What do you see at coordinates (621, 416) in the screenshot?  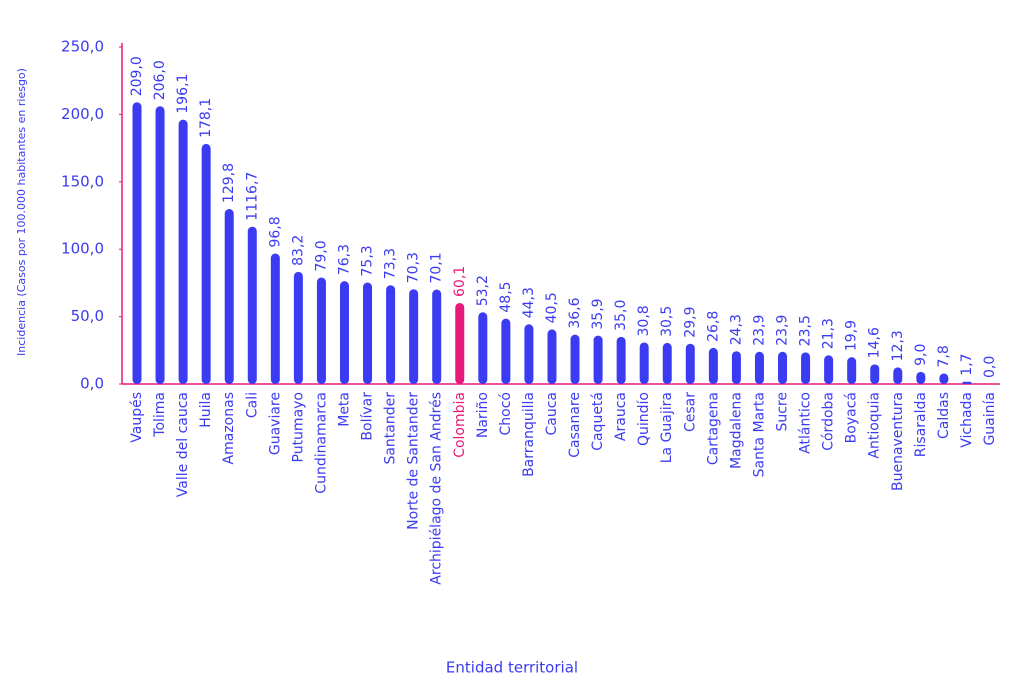 I see `x-tick-label: Arauca` at bounding box center [621, 416].